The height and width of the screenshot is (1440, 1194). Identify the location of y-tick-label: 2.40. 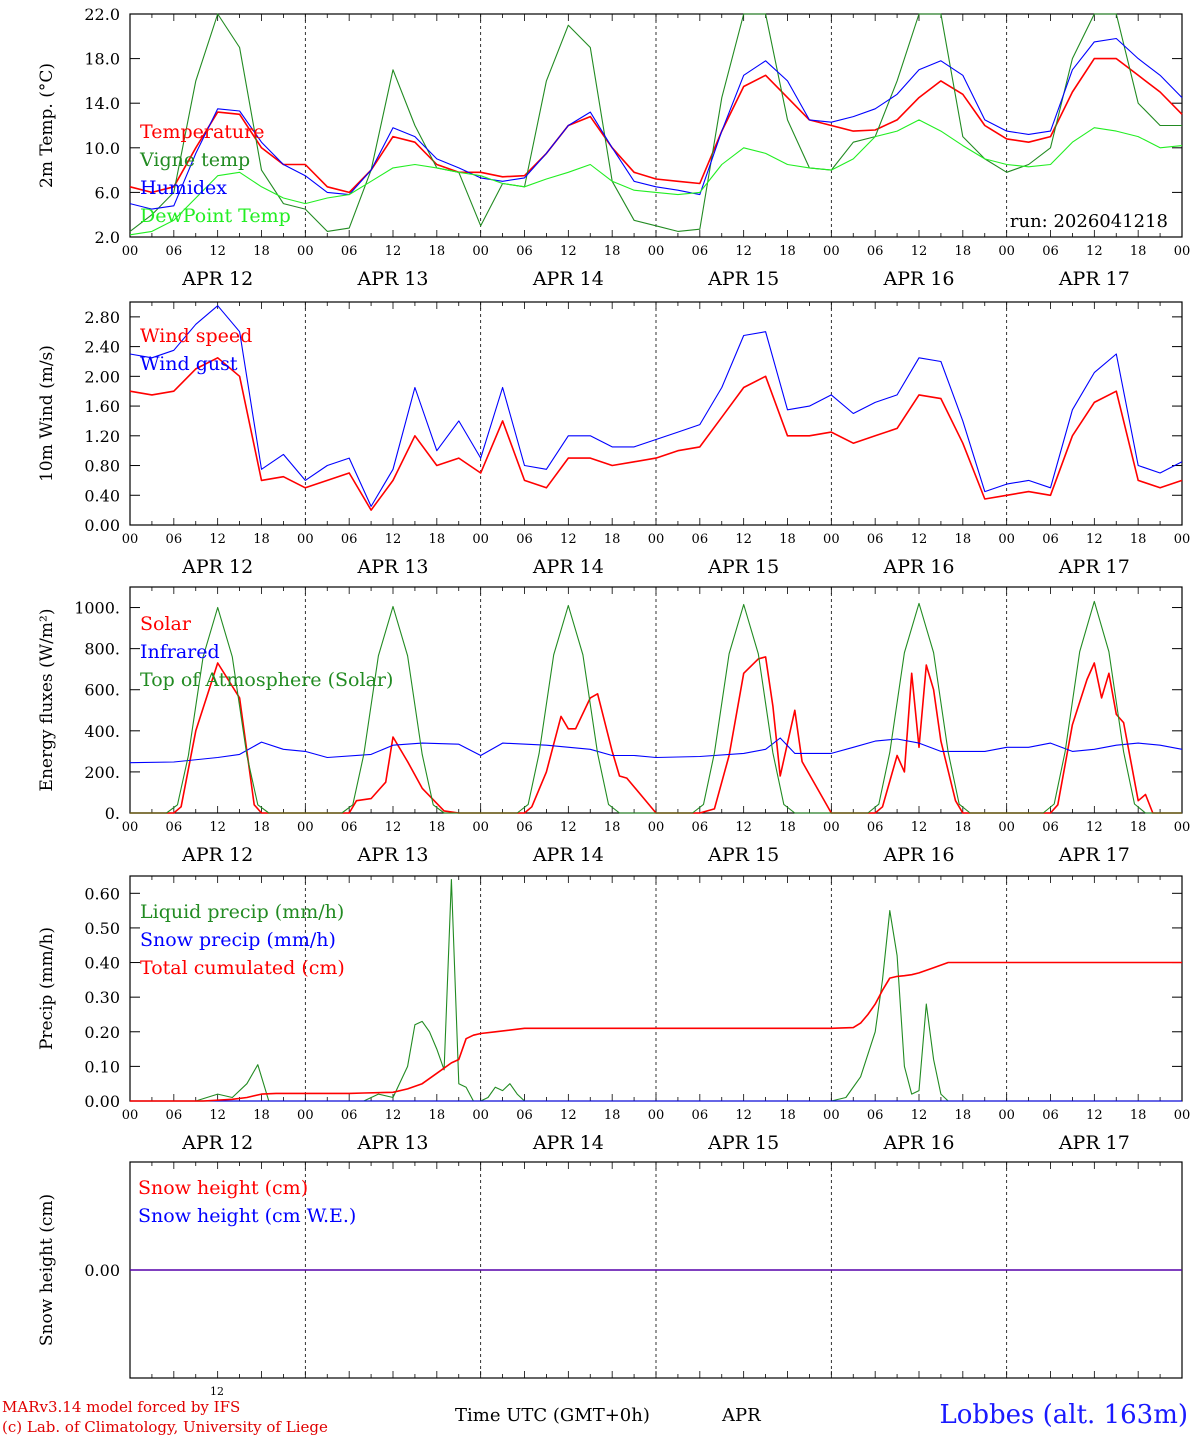
(102, 347).